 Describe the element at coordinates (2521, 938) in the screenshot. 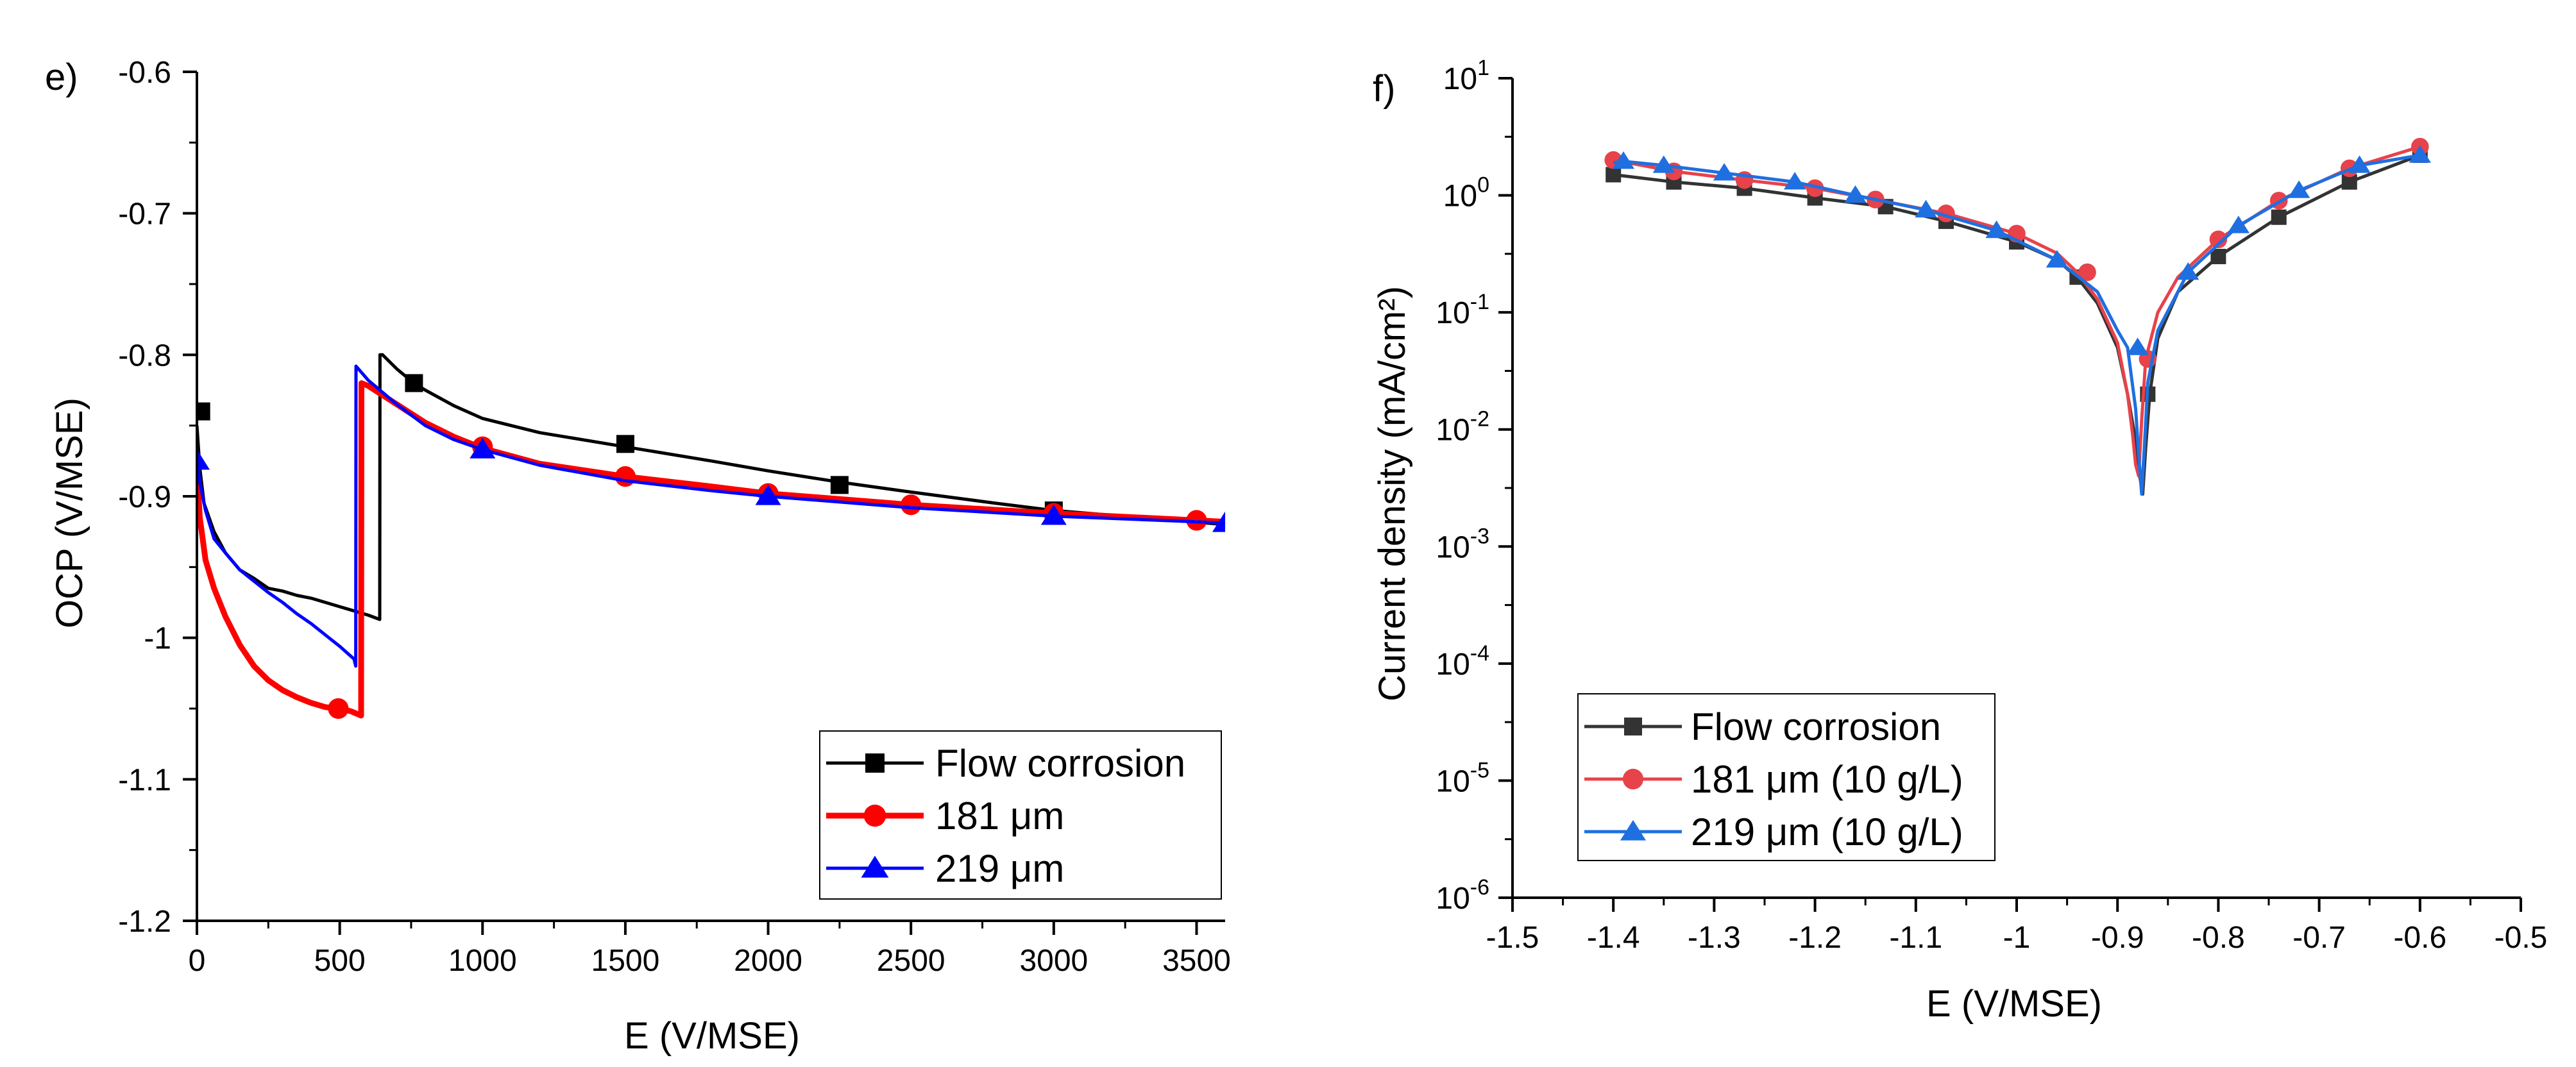

I see `x-tick-label-f: -0.5` at that location.